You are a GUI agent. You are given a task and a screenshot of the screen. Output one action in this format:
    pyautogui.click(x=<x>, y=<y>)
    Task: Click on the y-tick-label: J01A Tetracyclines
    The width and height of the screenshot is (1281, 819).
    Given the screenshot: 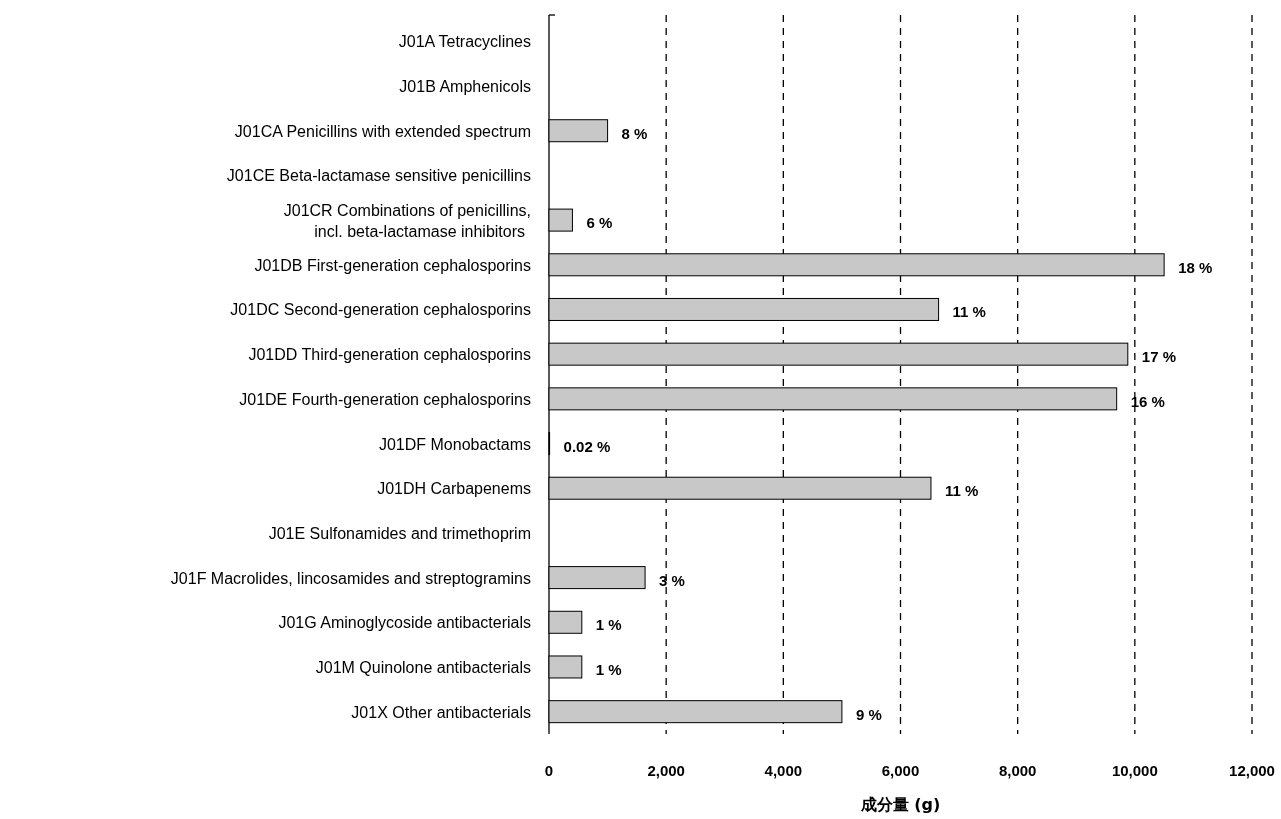 What is the action you would take?
    pyautogui.click(x=464, y=42)
    